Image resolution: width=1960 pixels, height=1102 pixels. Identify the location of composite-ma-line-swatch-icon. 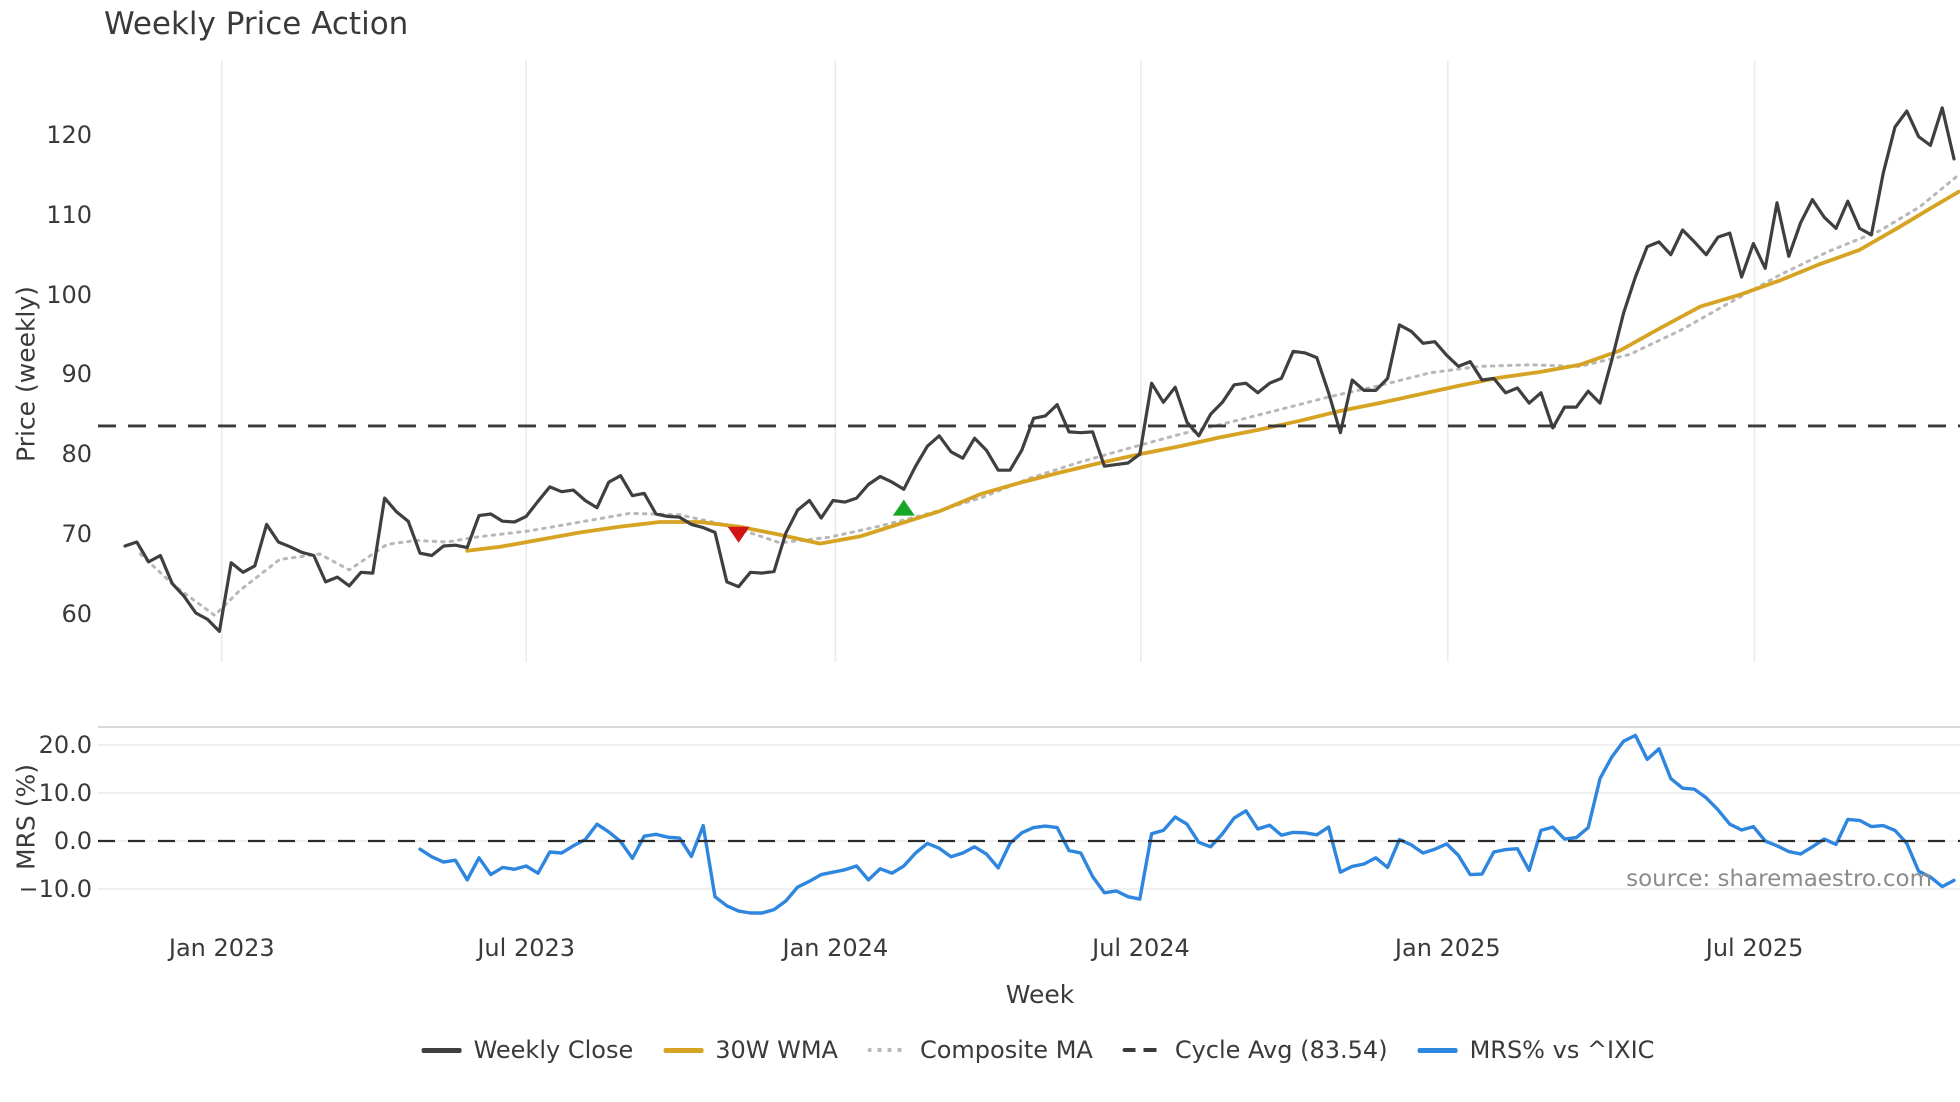
(887, 1050).